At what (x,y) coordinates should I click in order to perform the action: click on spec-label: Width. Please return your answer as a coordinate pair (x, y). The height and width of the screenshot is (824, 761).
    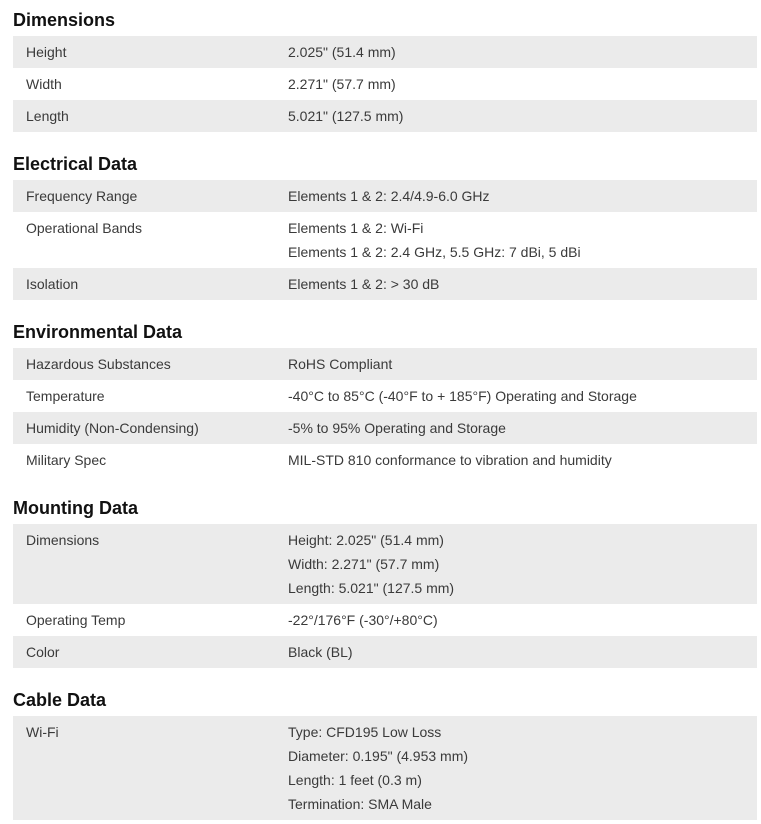
    Looking at the image, I should click on (44, 84).